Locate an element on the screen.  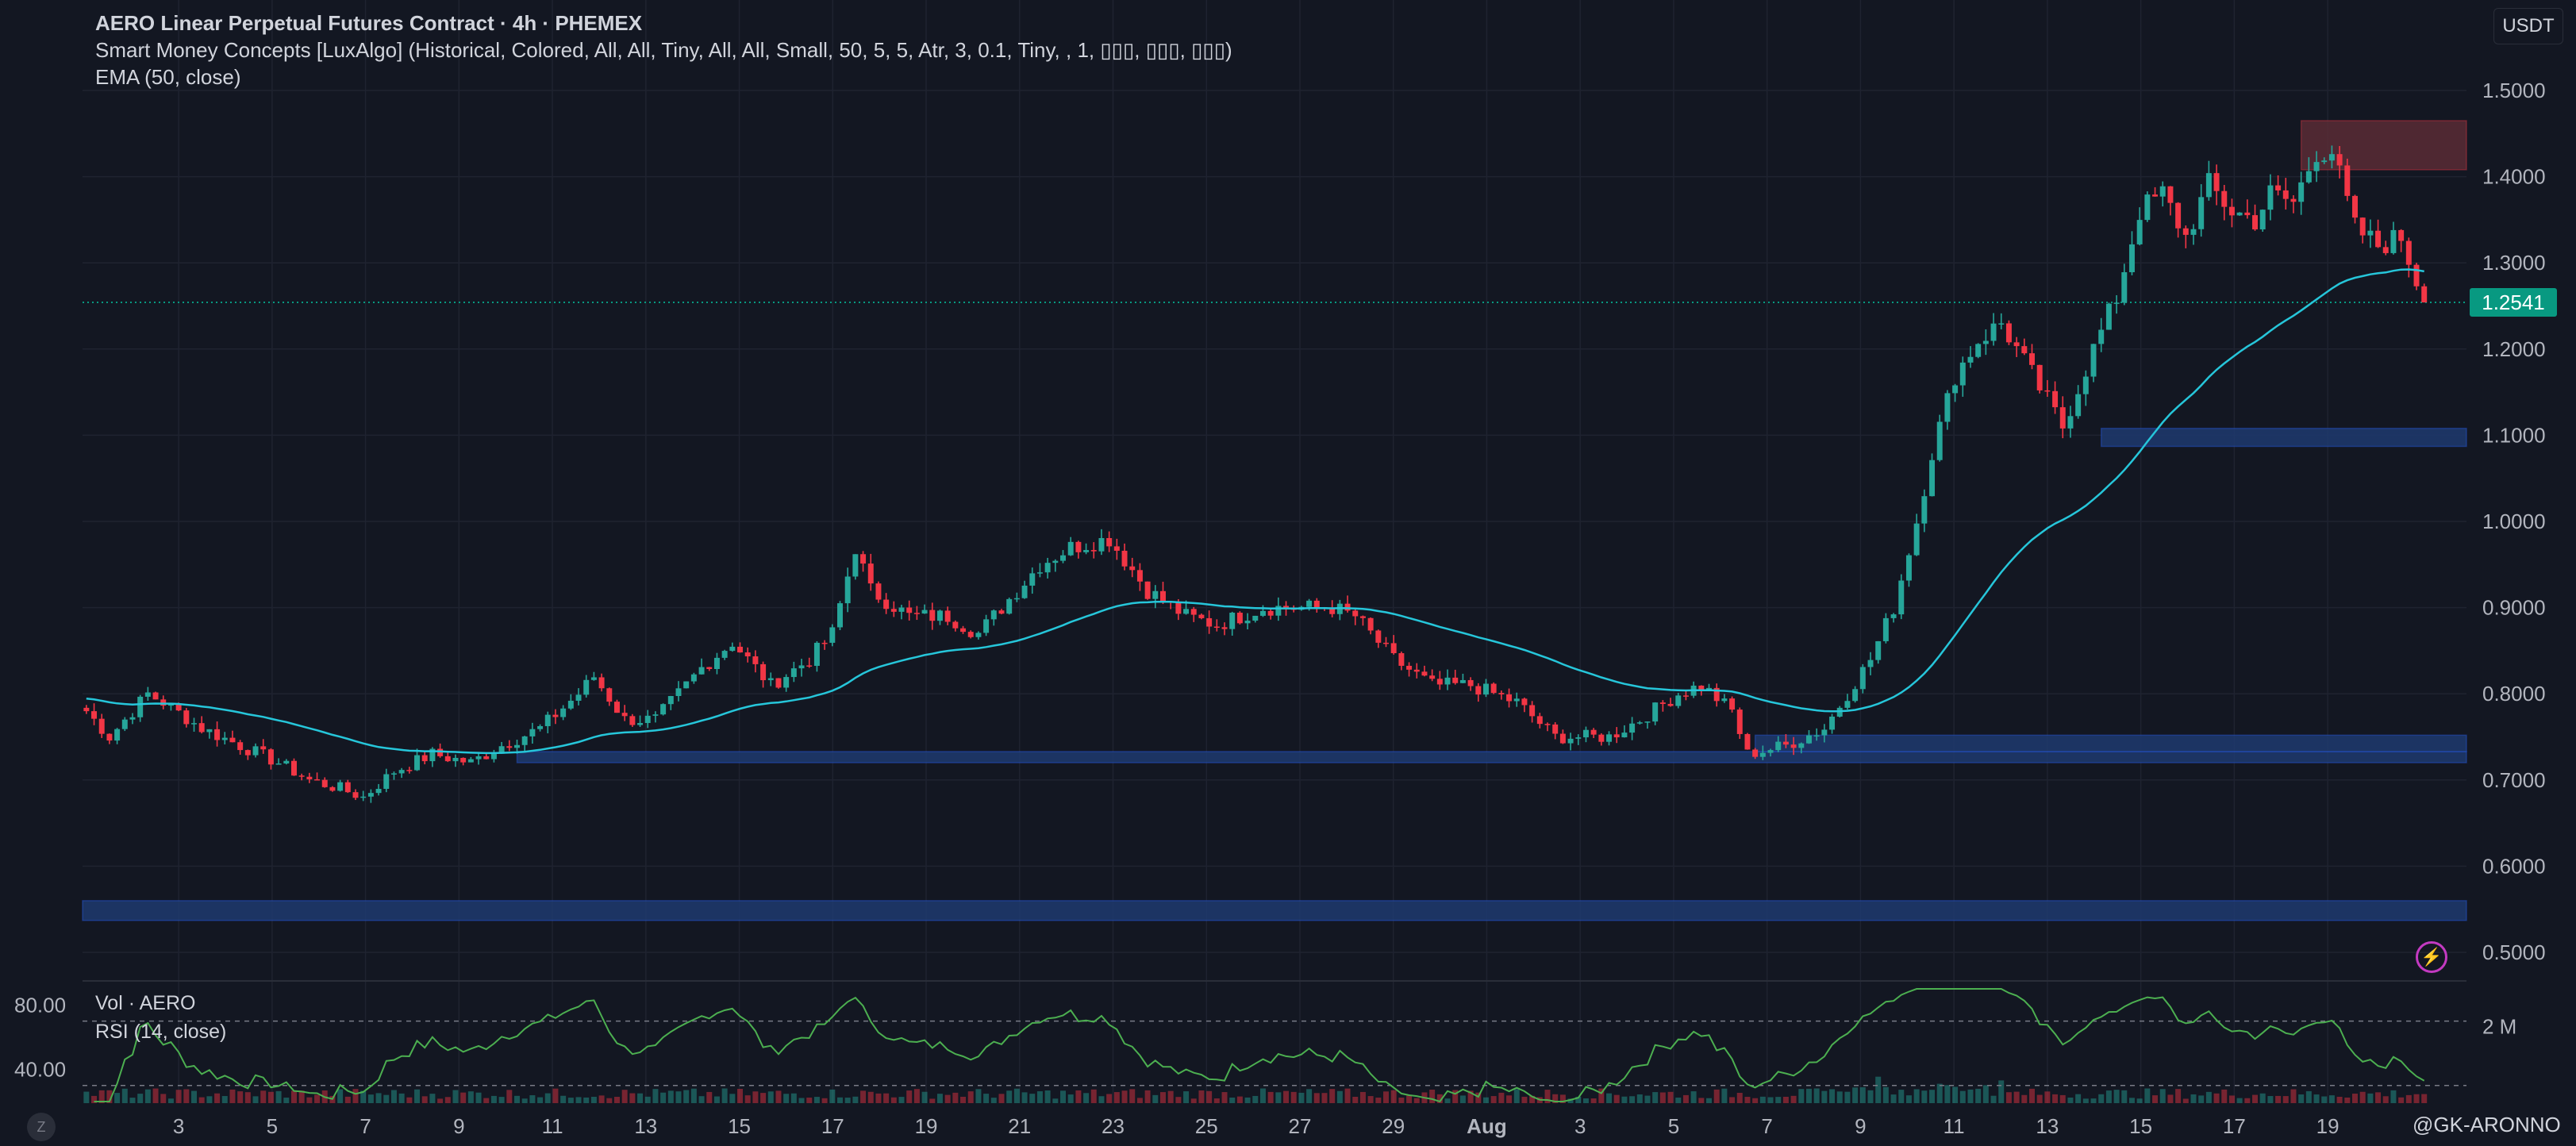
volume-label: Vol · AERO is located at coordinates (145, 1003).